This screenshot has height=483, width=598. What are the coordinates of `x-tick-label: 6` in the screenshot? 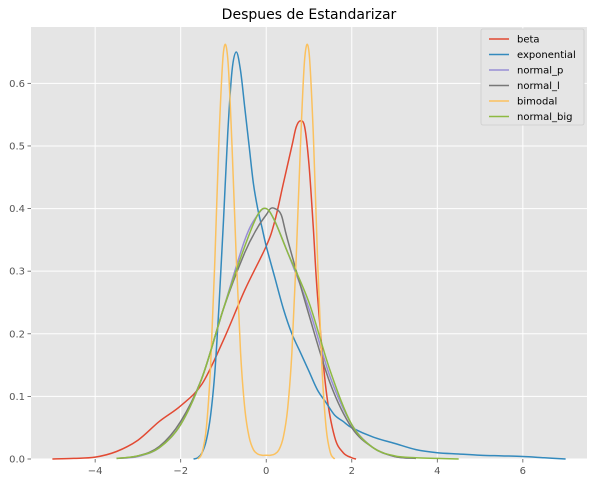 It's located at (523, 471).